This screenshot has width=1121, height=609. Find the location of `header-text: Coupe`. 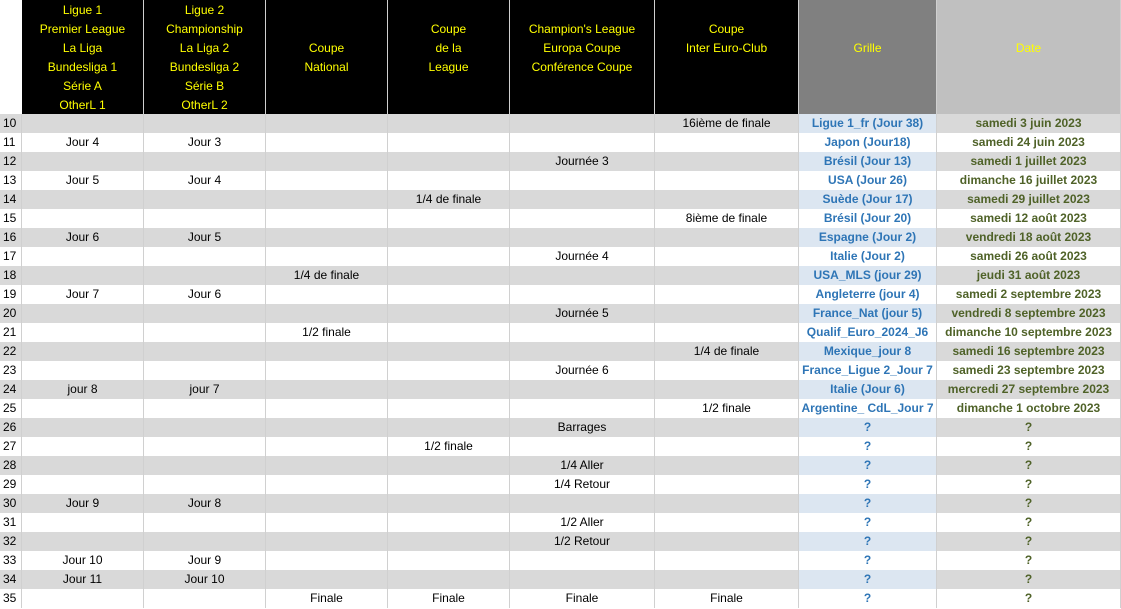

header-text: Coupe is located at coordinates (326, 48).